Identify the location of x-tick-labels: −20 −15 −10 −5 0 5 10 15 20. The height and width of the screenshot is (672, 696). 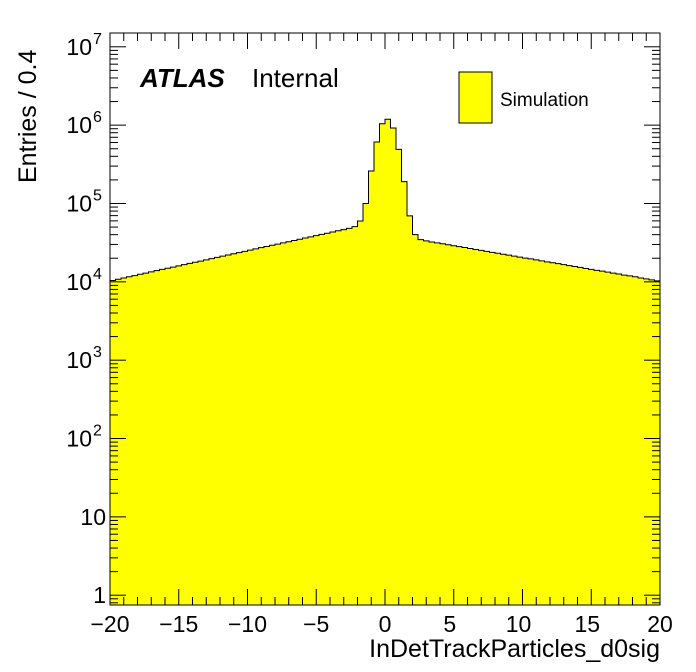
(381, 624).